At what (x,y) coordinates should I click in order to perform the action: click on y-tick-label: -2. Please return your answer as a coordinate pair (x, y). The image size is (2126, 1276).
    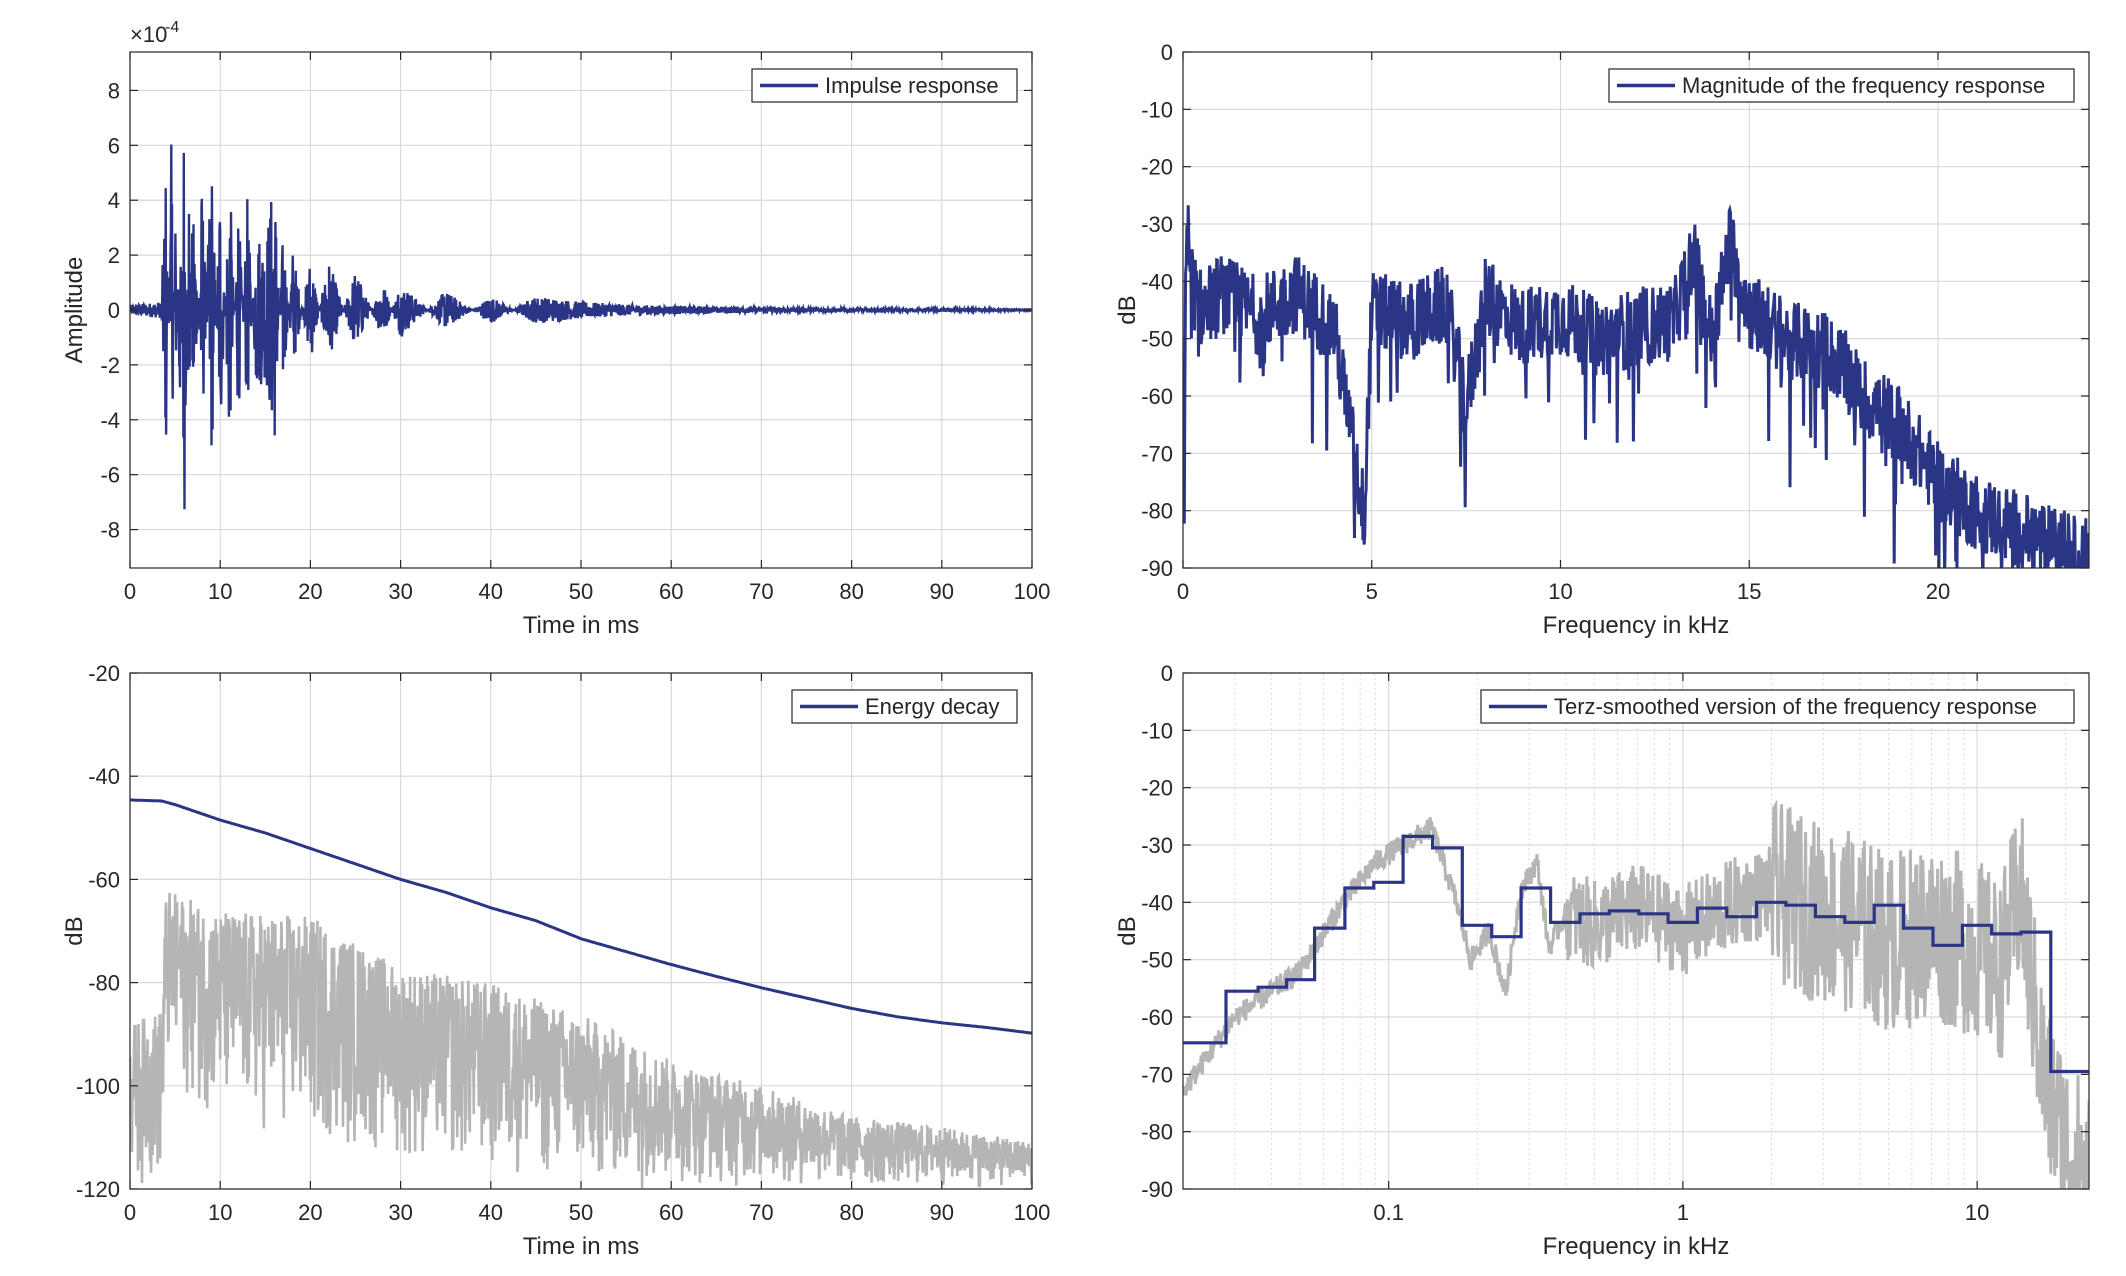
    Looking at the image, I should click on (110, 365).